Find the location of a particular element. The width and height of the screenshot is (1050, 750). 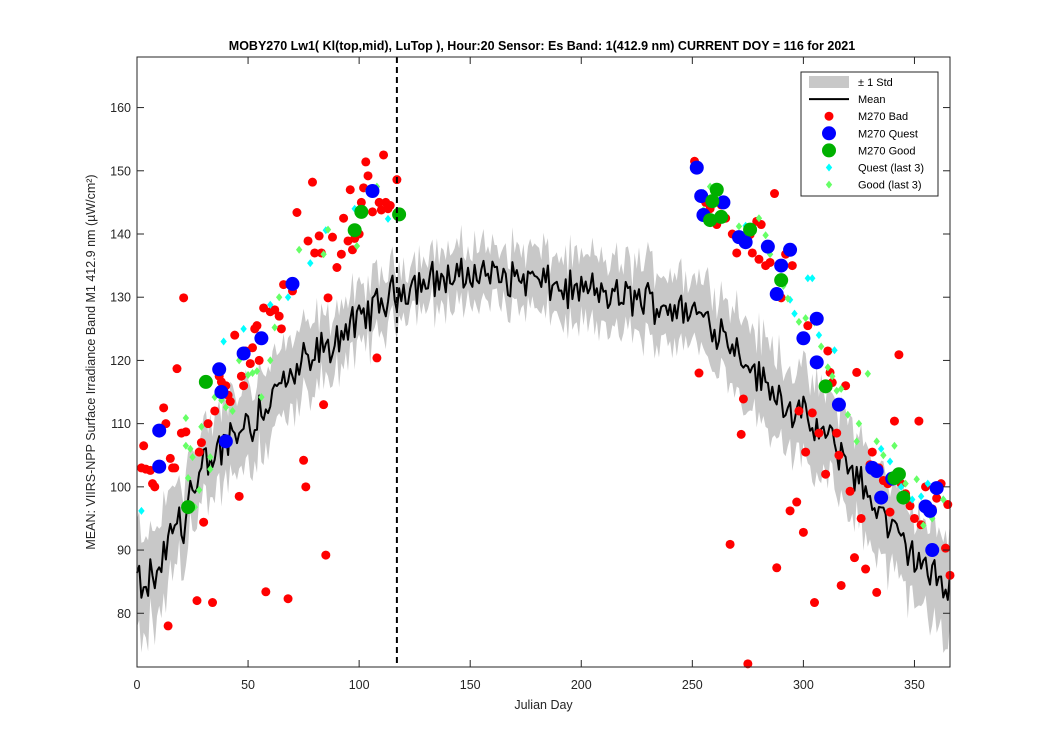

legend-label: ± 1 Std is located at coordinates (875, 83).